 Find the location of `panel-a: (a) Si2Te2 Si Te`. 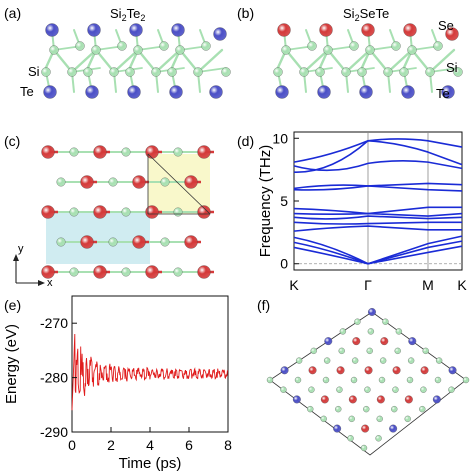

panel-a: (a) Si2Te2 Si Te is located at coordinates (117, 52).